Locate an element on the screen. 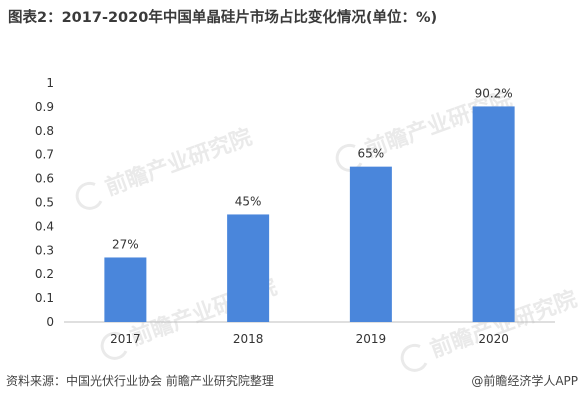  y-tick-label: 0.1 is located at coordinates (44, 298).